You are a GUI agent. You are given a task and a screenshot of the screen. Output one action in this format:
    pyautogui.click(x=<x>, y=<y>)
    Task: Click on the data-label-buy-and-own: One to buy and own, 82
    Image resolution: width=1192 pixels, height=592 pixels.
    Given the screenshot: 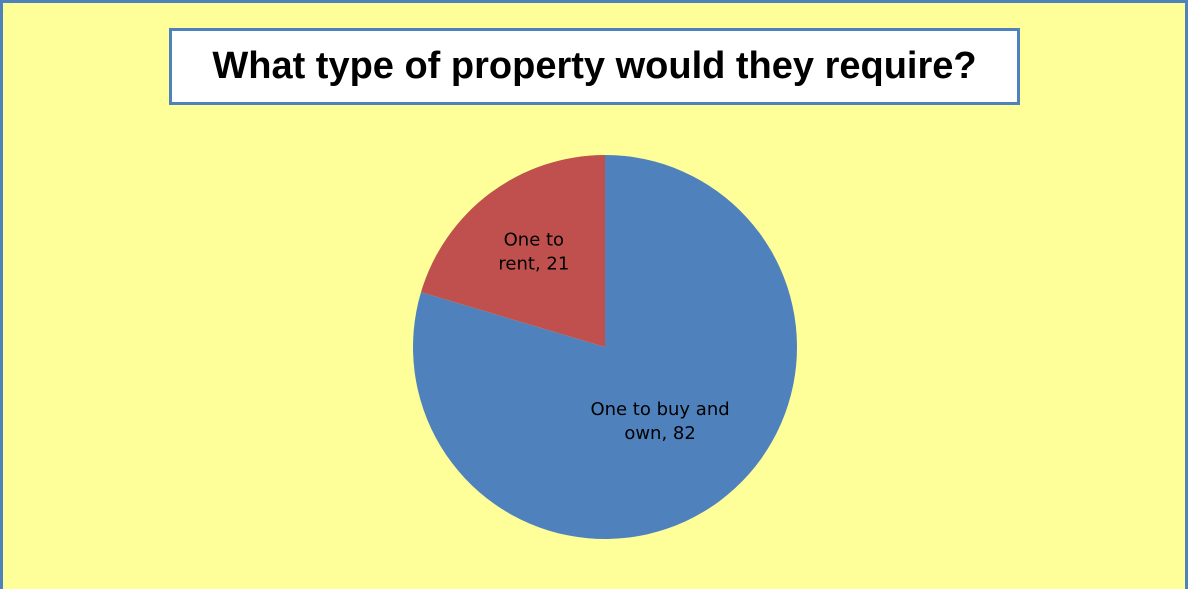 What is the action you would take?
    pyautogui.click(x=659, y=421)
    